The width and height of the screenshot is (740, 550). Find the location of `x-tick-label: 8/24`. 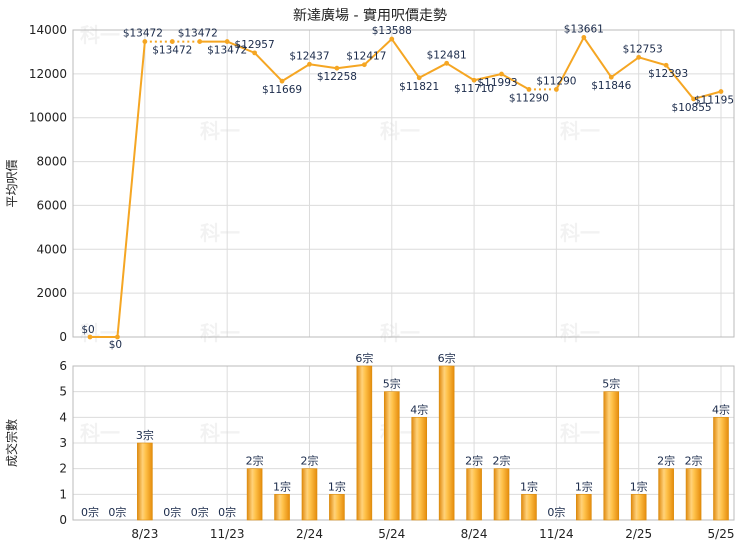

x-tick-label: 8/24 is located at coordinates (474, 534).